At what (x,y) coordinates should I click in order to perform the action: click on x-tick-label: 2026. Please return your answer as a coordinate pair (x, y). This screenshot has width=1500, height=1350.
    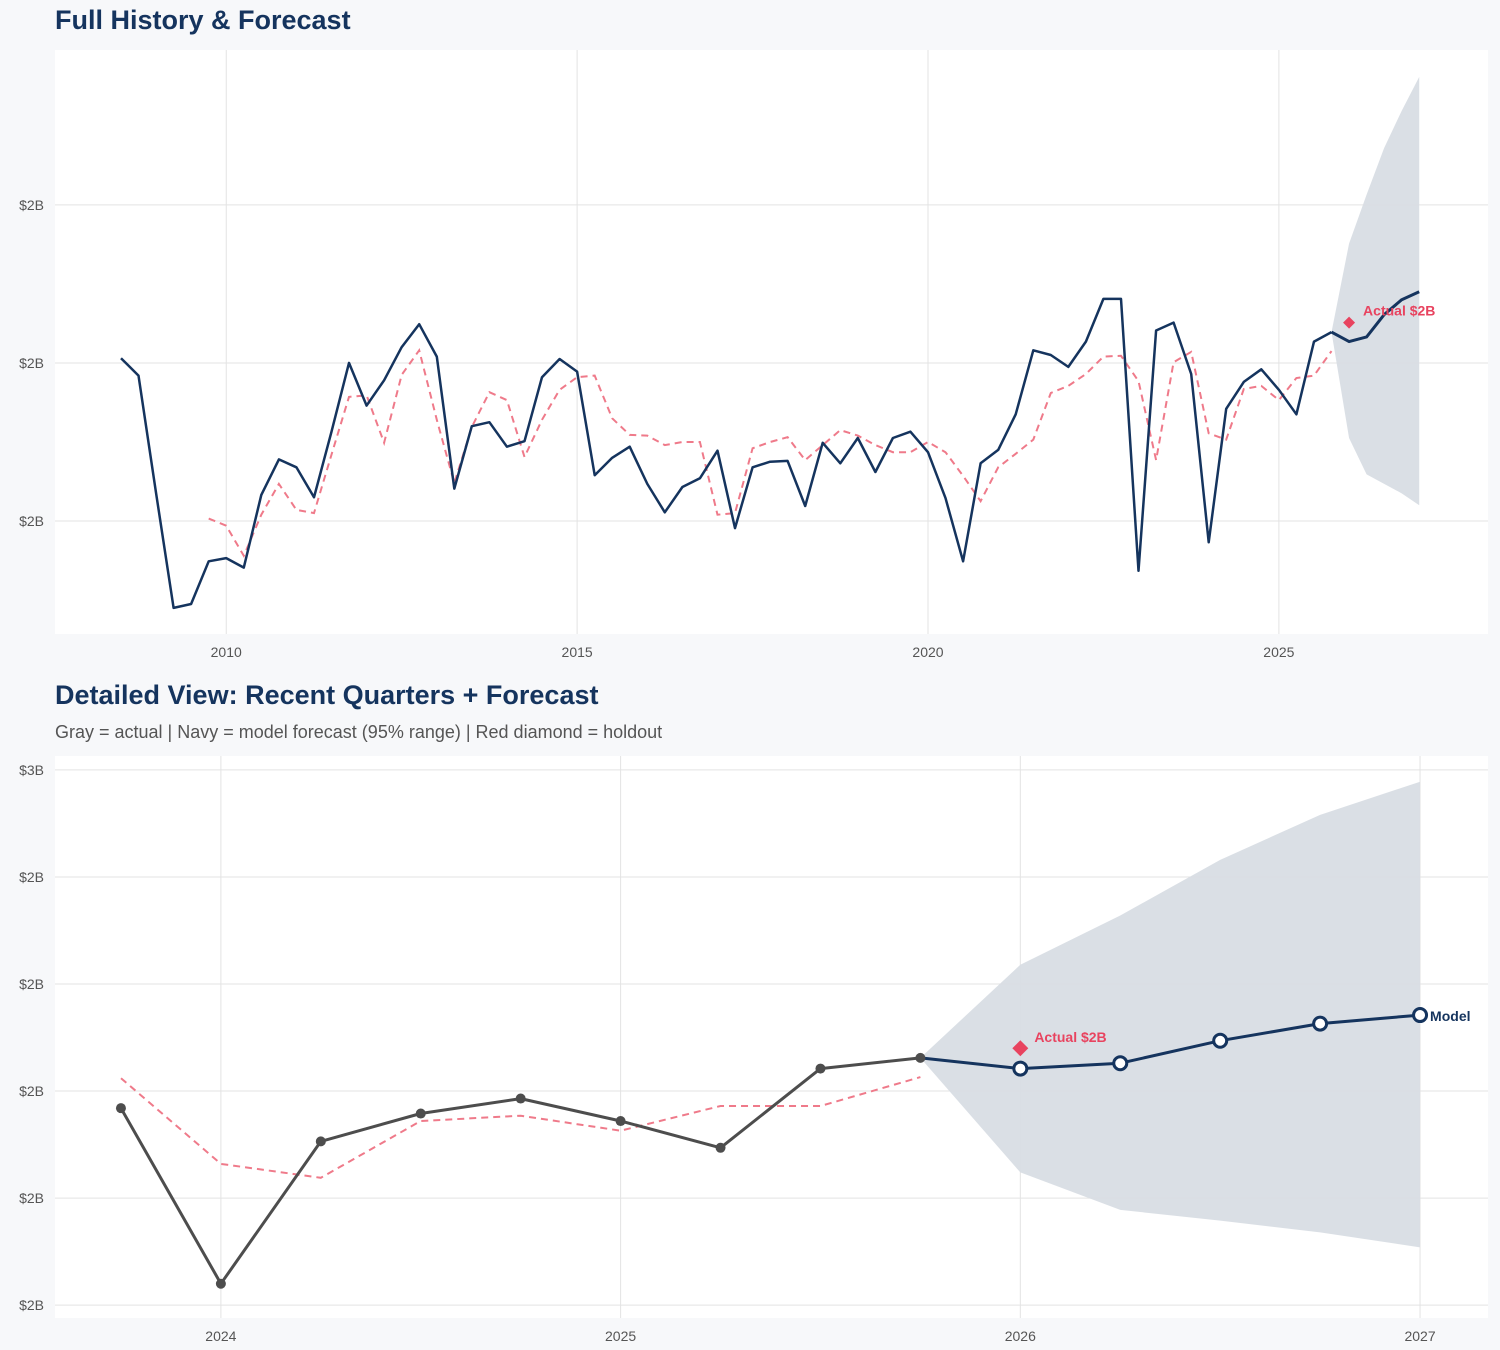
    Looking at the image, I should click on (1020, 1336).